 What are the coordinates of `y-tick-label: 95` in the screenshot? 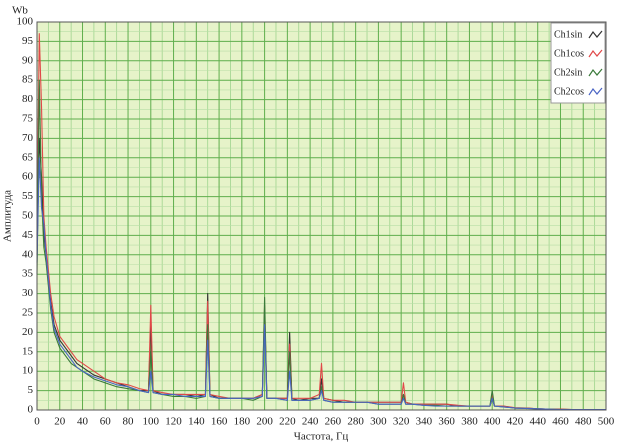 It's located at (28, 41).